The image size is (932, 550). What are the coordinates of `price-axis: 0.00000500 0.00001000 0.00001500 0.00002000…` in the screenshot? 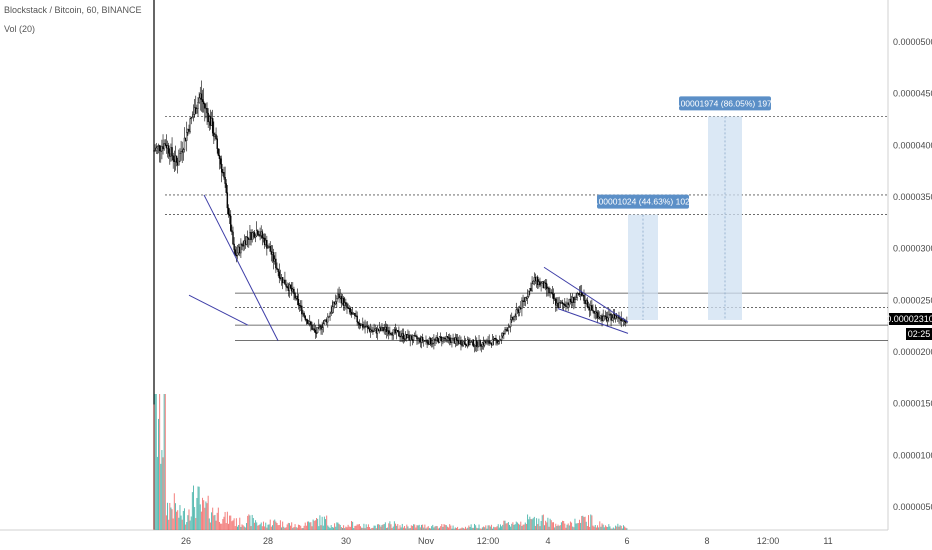 It's located at (912, 274).